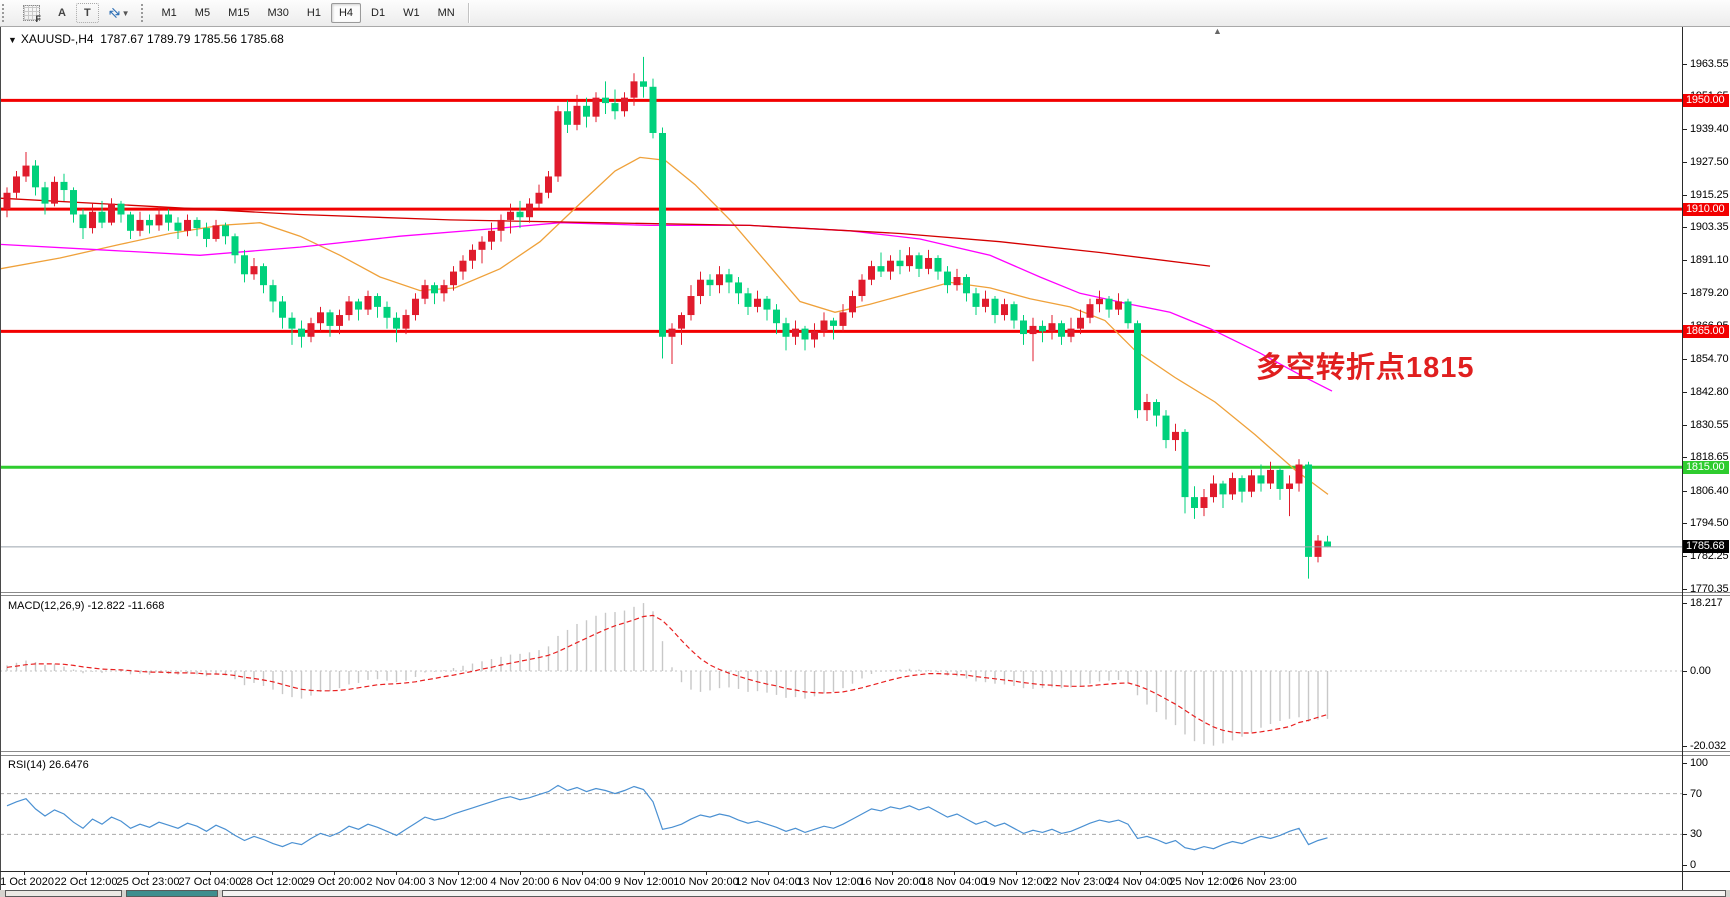  What do you see at coordinates (1706, 467) in the screenshot?
I see `level-price-badge: 1815.00` at bounding box center [1706, 467].